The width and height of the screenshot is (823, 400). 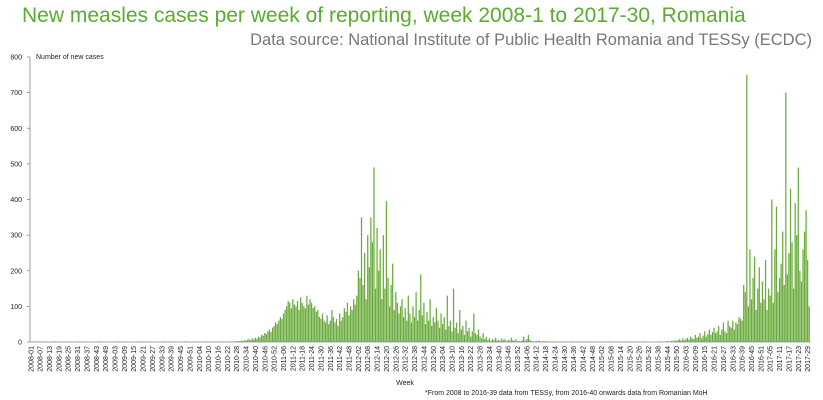 What do you see at coordinates (799, 359) in the screenshot?
I see `x-tick-label: 2017-23` at bounding box center [799, 359].